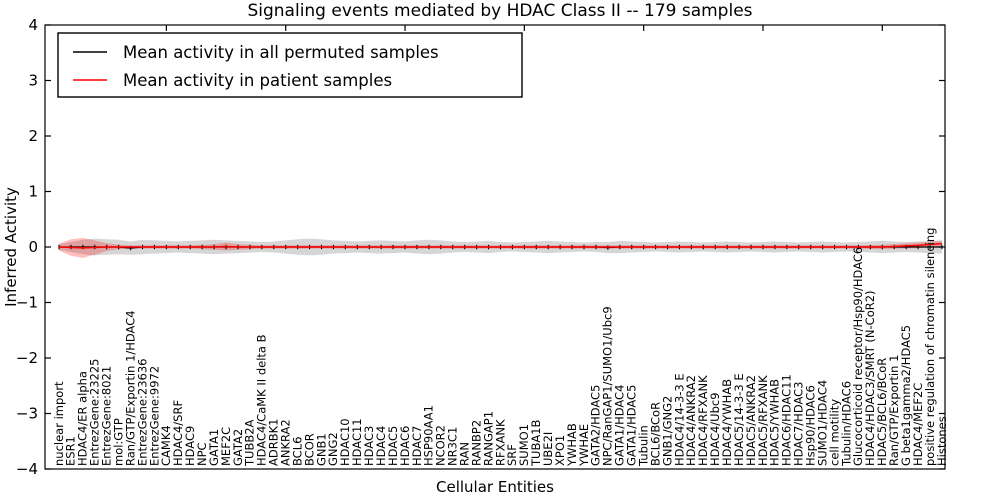 The height and width of the screenshot is (500, 1000). I want to click on y-axis-label: Inferred Activity, so click(11, 247).